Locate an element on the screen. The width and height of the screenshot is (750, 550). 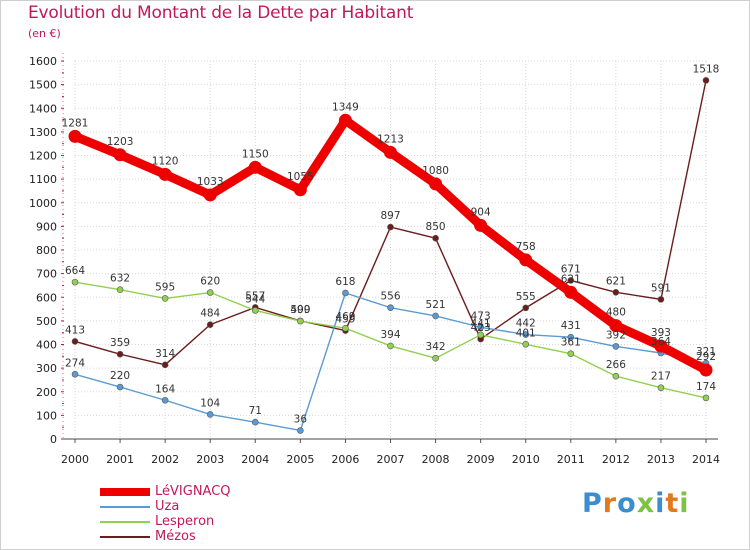
data-label: 274 is located at coordinates (75, 363).